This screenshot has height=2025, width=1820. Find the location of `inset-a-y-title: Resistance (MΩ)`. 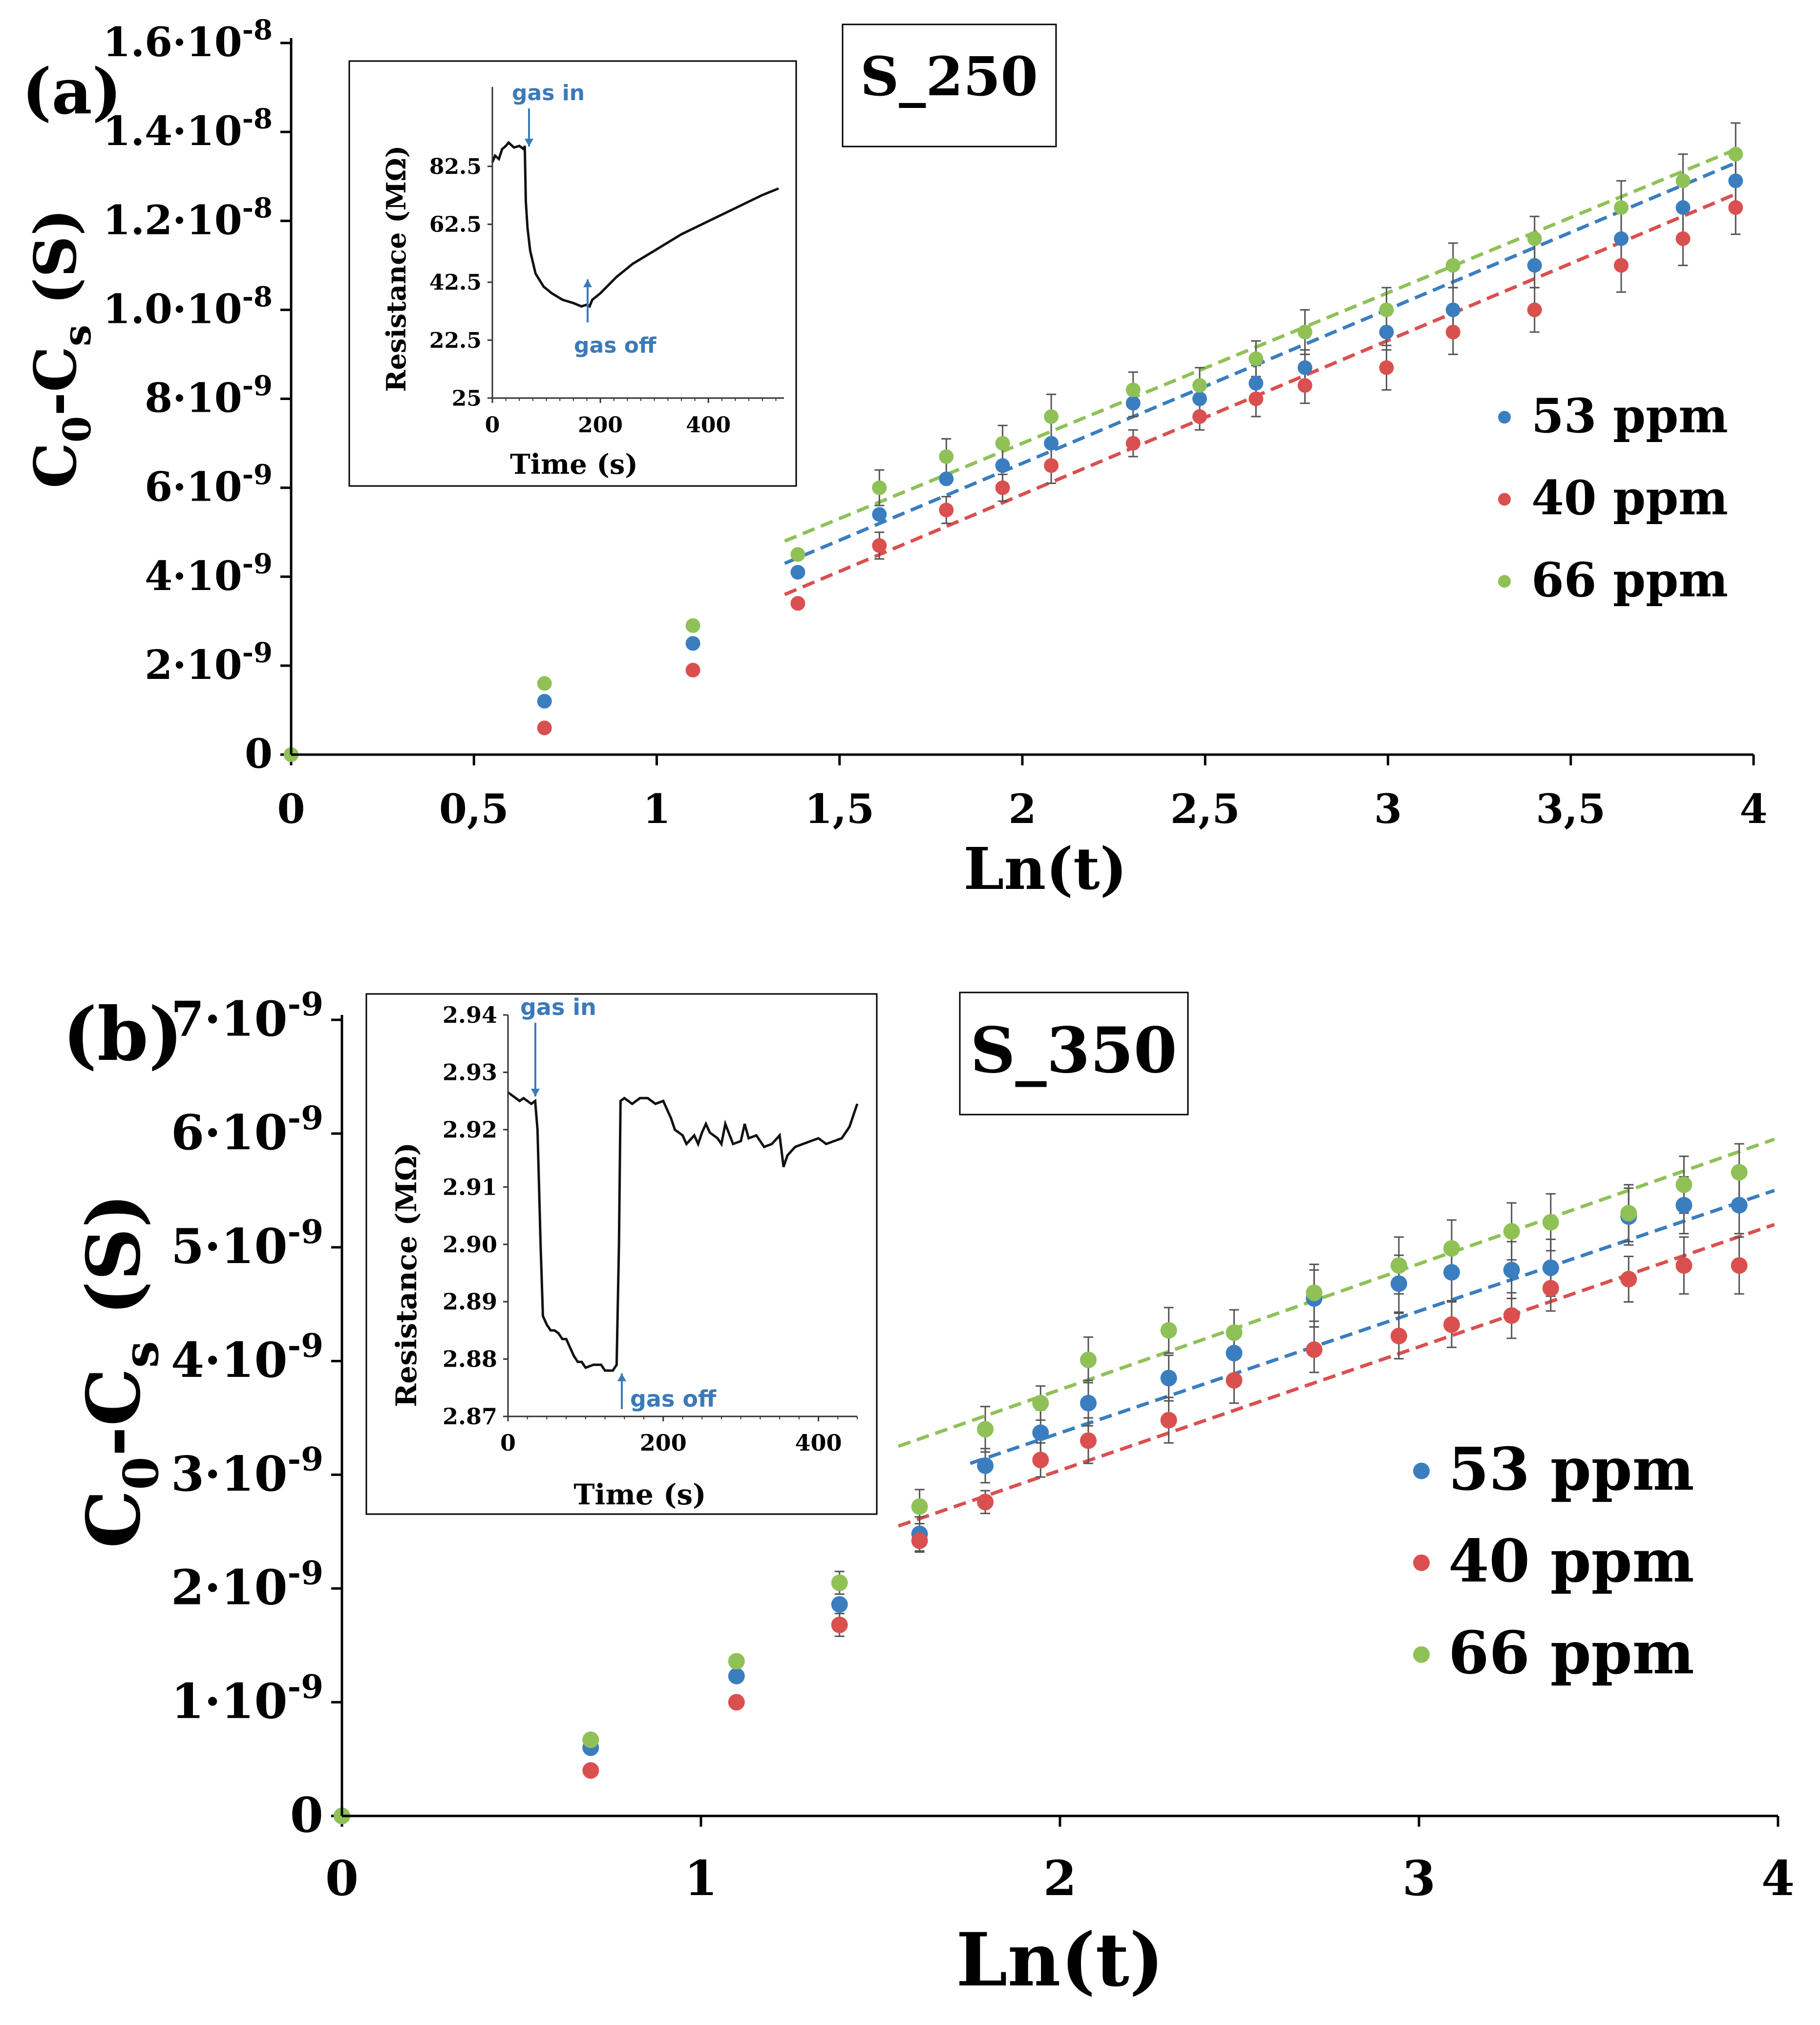

inset-a-y-title: Resistance (MΩ) is located at coordinates (396, 269).